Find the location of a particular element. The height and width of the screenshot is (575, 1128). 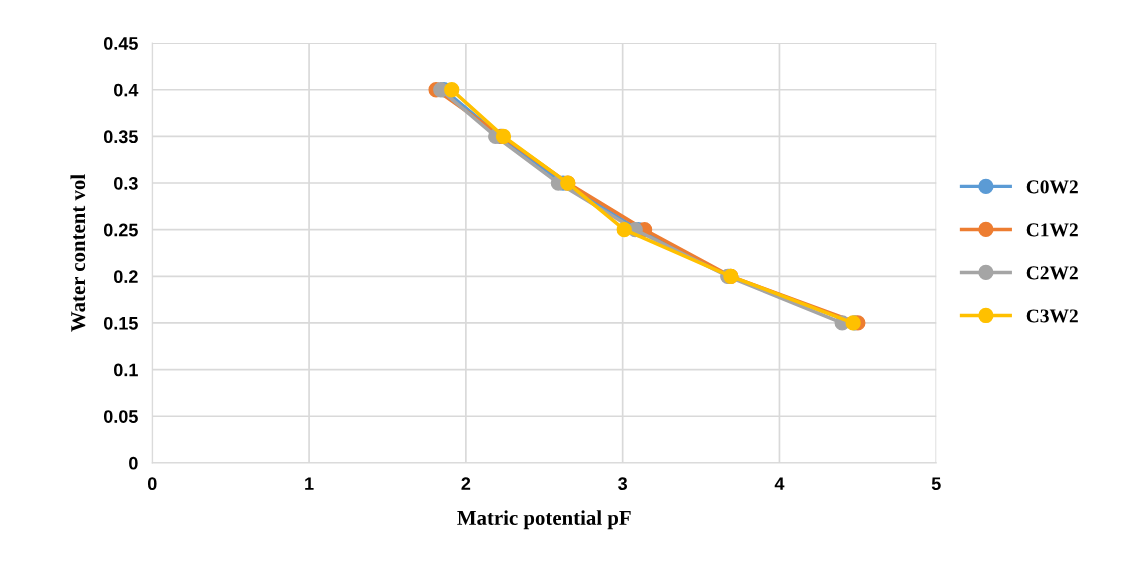

y-tick-label: 0.1 is located at coordinates (126, 370).